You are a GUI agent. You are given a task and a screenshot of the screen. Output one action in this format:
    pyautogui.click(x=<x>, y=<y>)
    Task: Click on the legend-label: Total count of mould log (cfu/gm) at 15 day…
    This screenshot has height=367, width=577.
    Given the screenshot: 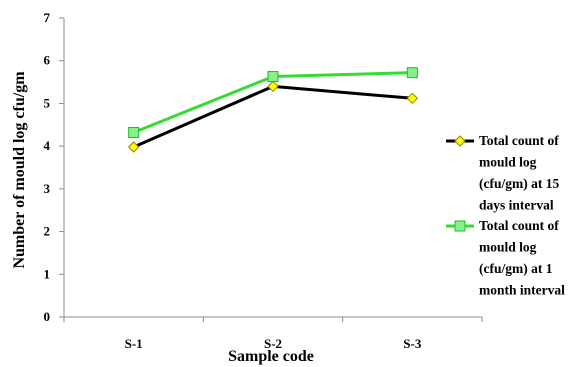 What is the action you would take?
    pyautogui.click(x=519, y=173)
    